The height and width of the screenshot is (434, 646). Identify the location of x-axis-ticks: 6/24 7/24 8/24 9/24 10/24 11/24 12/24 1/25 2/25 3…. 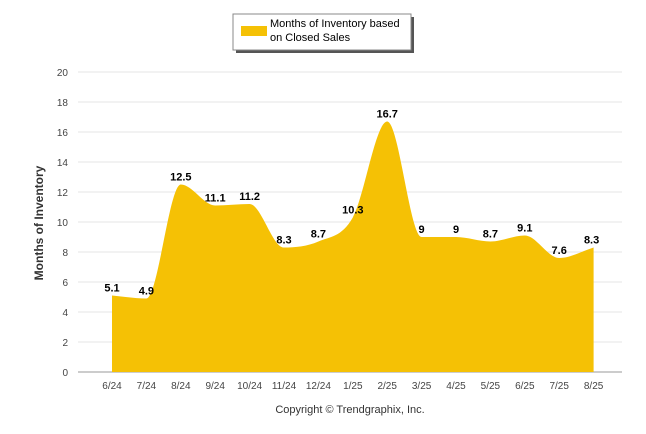
(353, 386).